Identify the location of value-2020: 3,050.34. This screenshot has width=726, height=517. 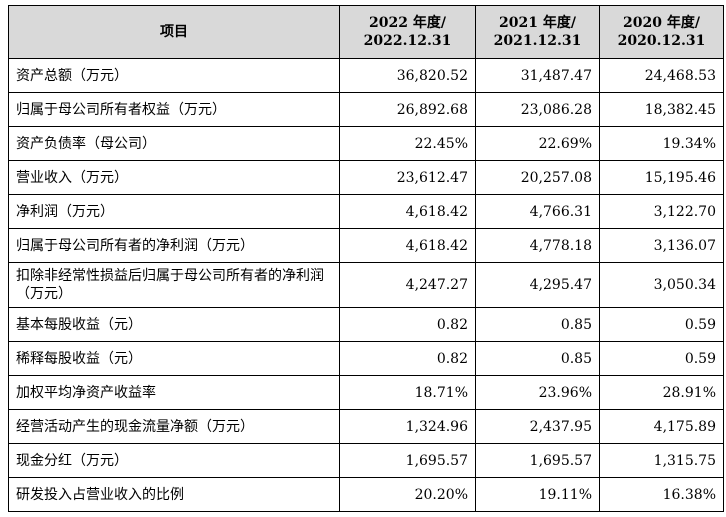
(661, 285).